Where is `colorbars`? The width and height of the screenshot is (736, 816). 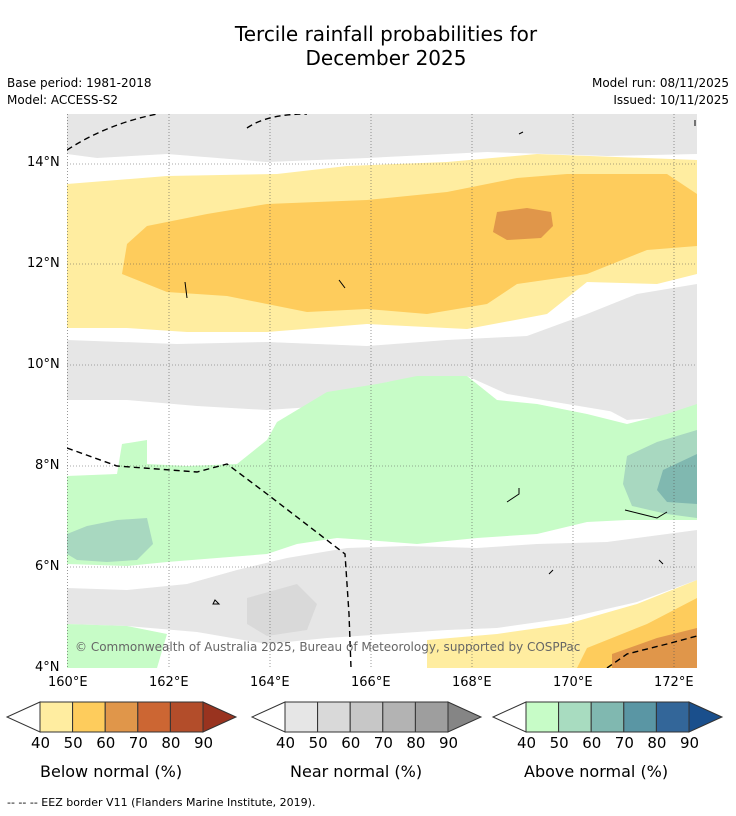 colorbars is located at coordinates (364, 717).